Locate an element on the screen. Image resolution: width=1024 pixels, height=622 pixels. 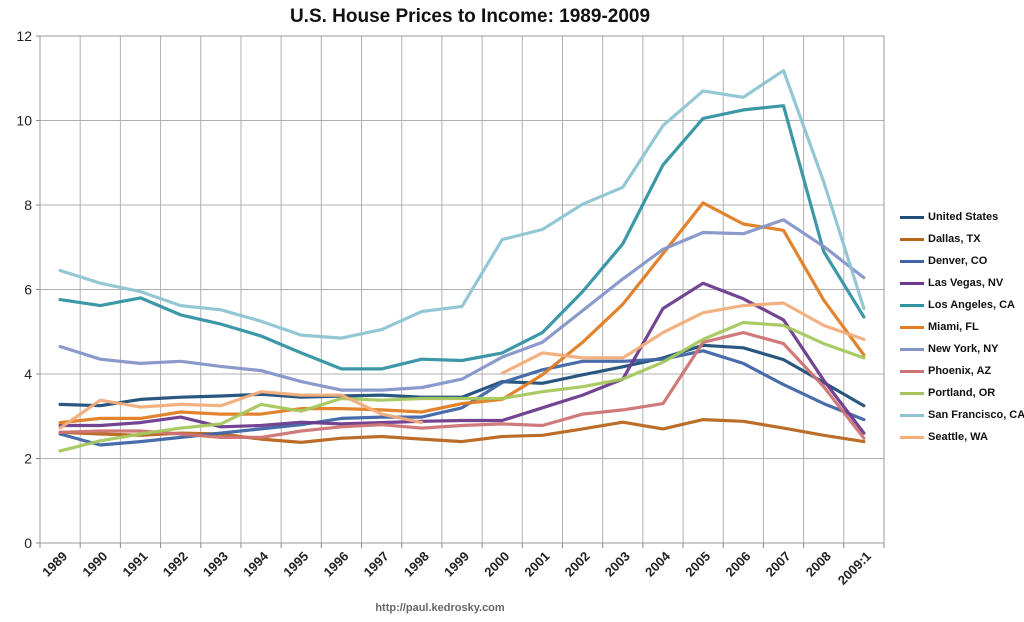
x-tick-label: 2007 is located at coordinates (778, 564).